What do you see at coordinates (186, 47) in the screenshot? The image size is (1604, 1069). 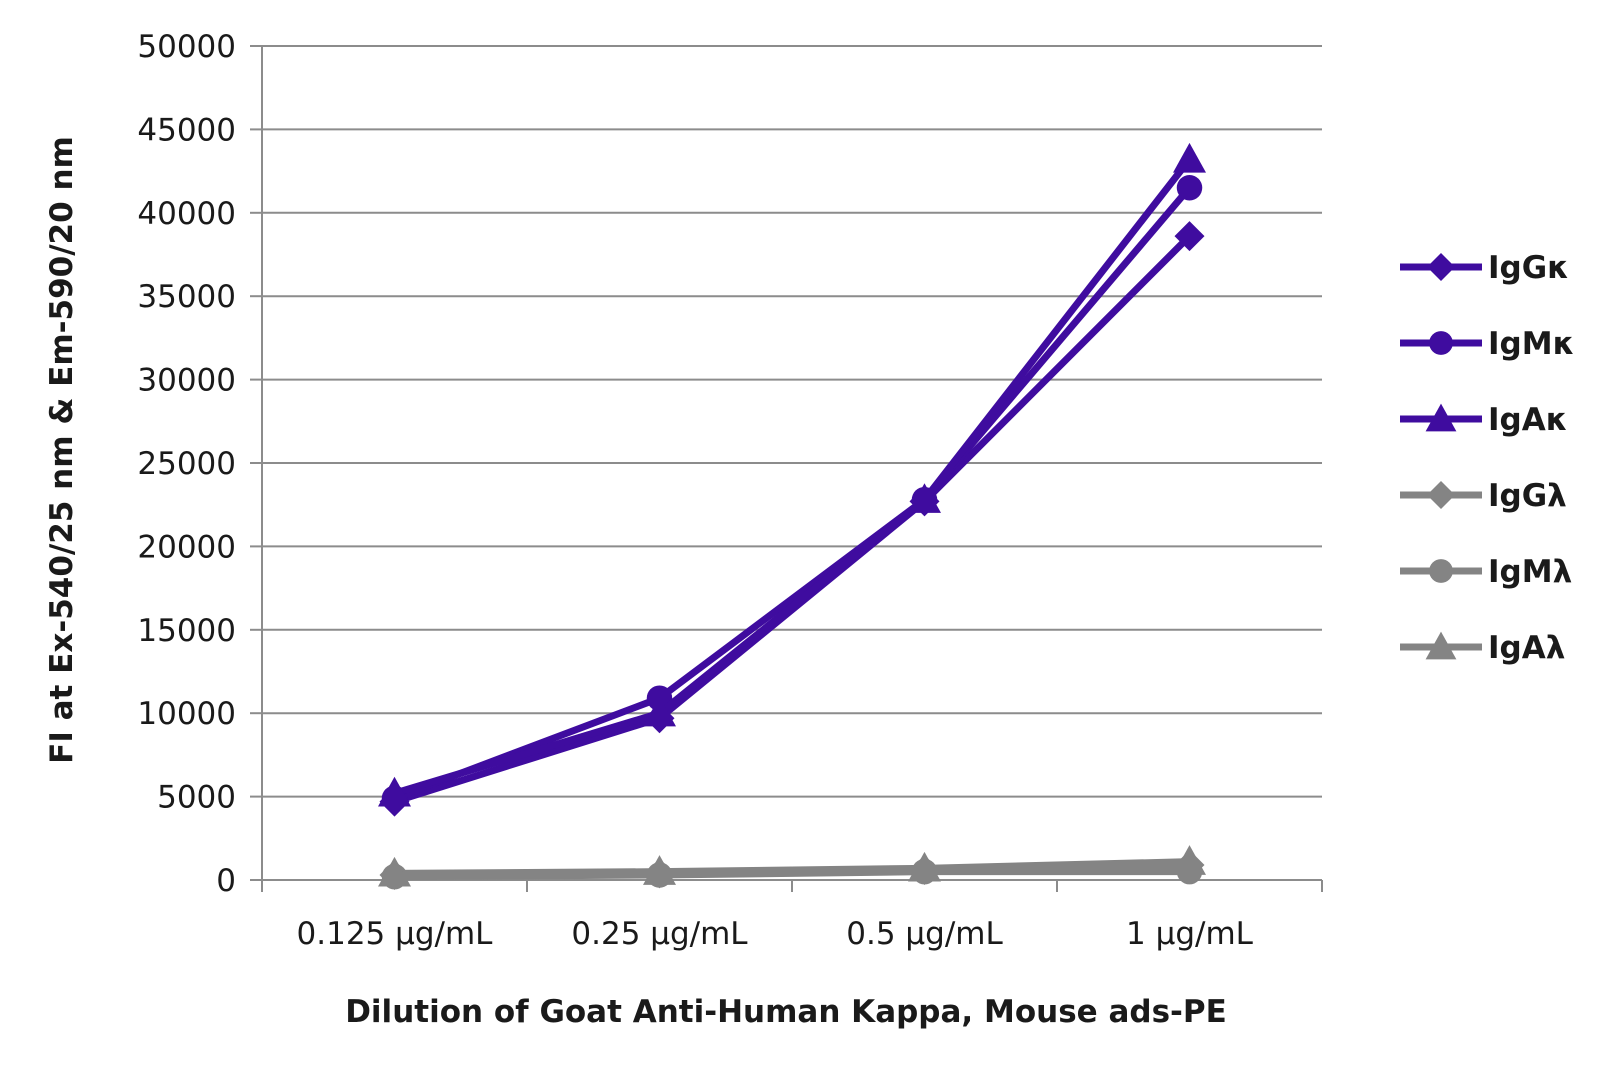 I see `y-tick-label: 50000` at bounding box center [186, 47].